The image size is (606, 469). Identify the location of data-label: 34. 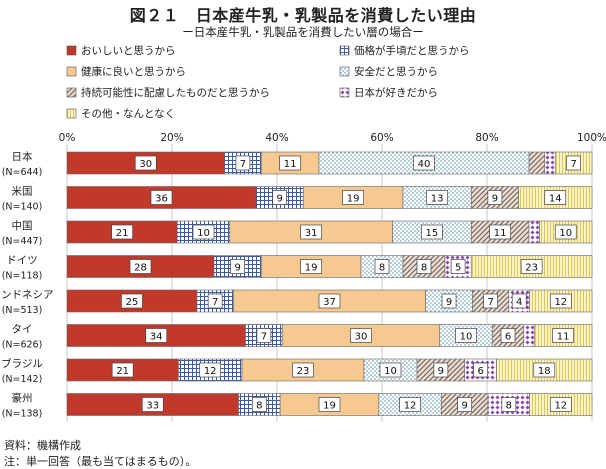
(156, 337).